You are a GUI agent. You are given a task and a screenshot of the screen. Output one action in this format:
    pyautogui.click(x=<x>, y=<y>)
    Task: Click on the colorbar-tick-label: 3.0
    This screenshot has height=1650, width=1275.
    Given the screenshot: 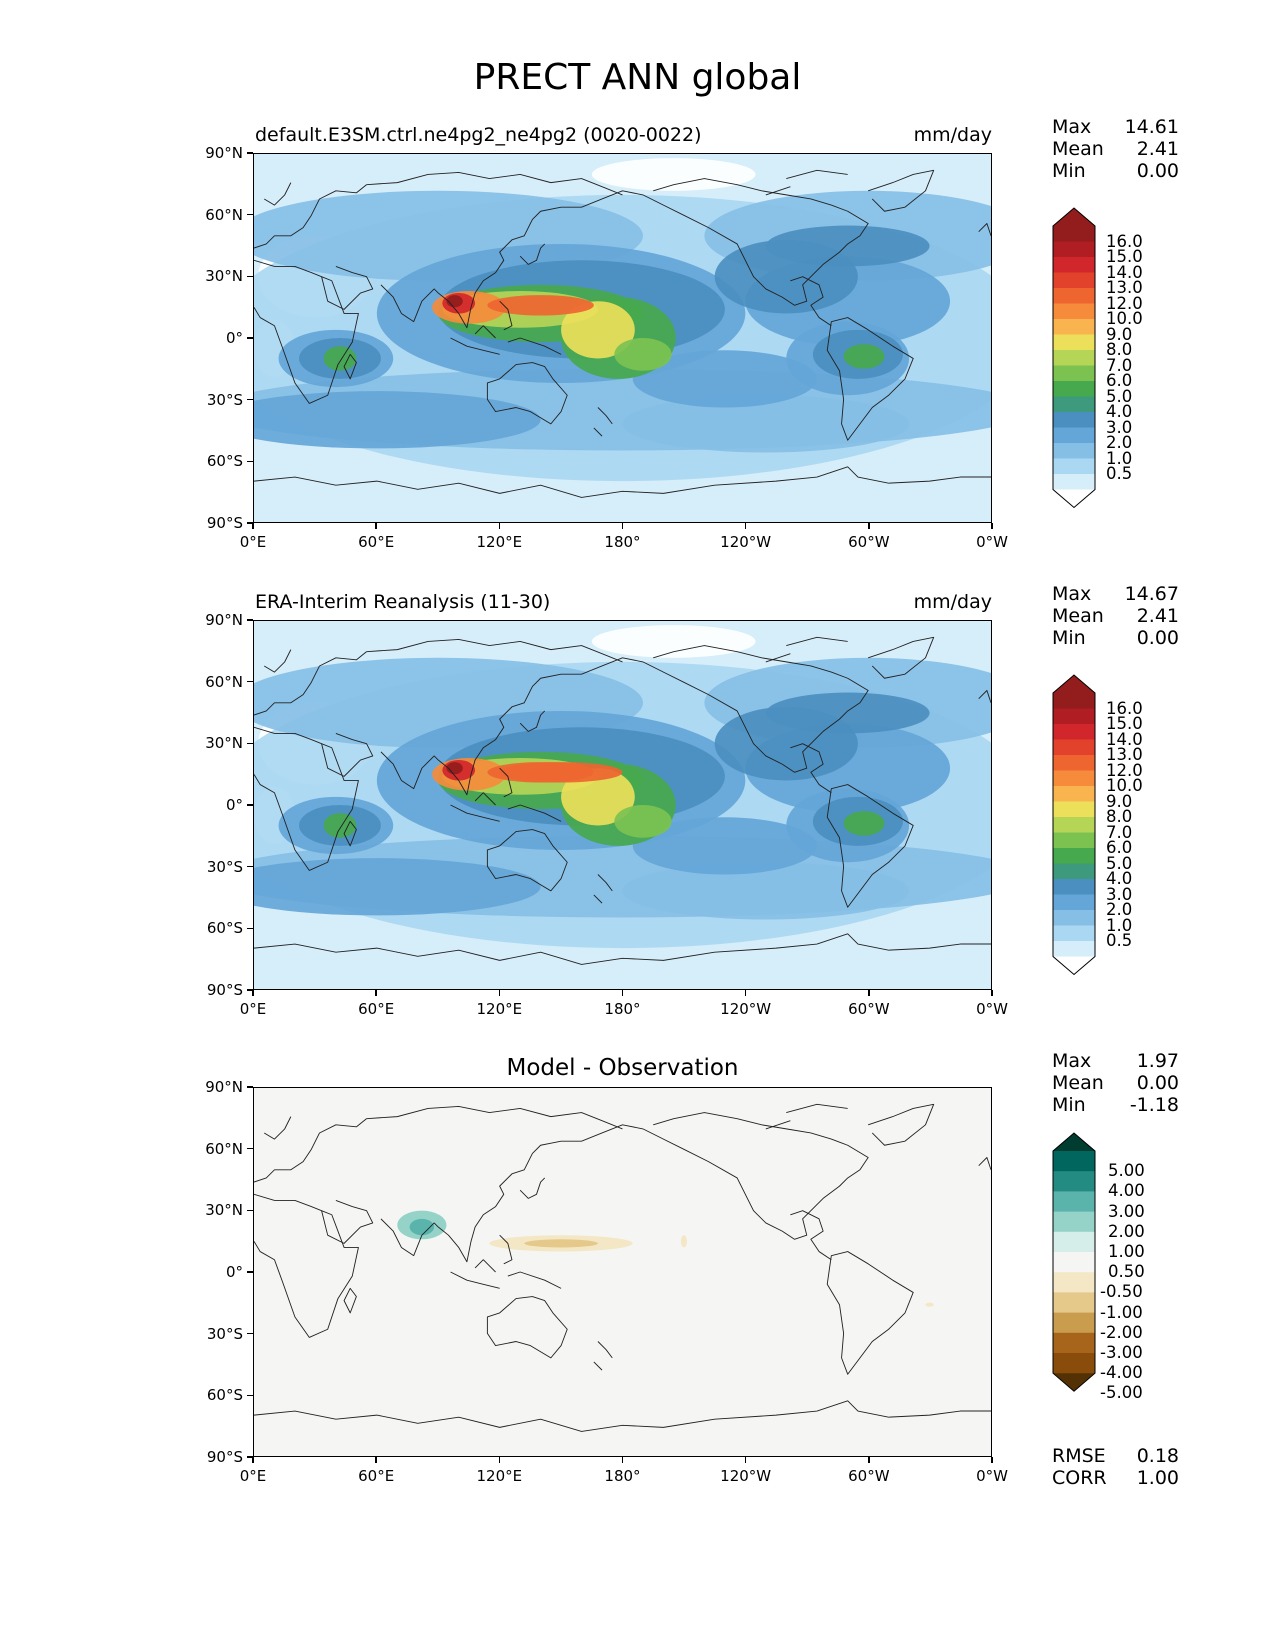 What is the action you would take?
    pyautogui.click(x=1119, y=427)
    